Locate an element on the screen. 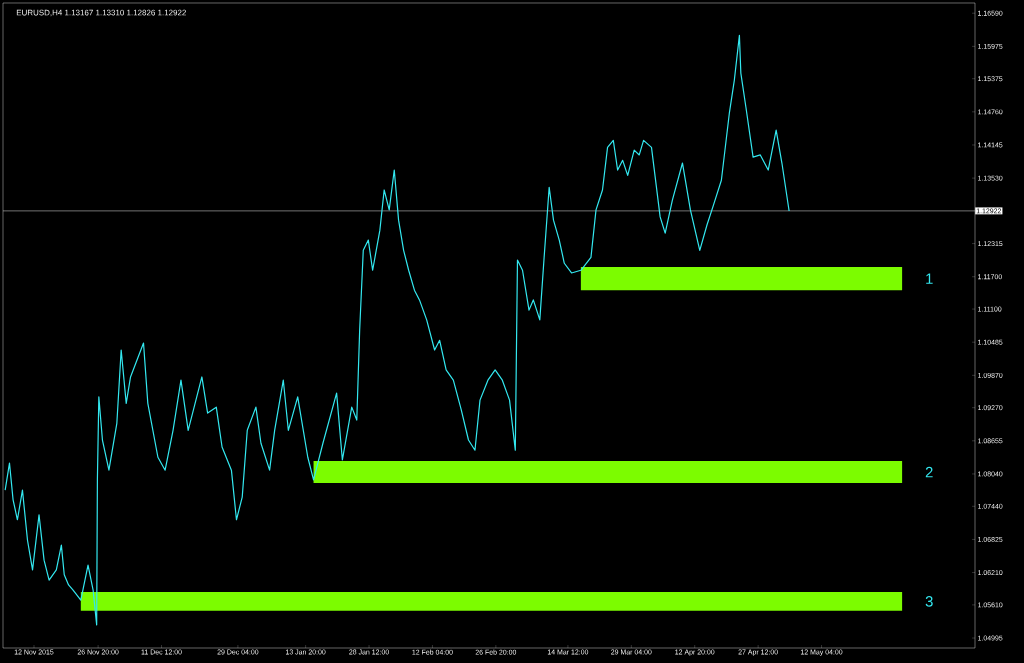 The image size is (1024, 663). band-label: 1 is located at coordinates (929, 278).